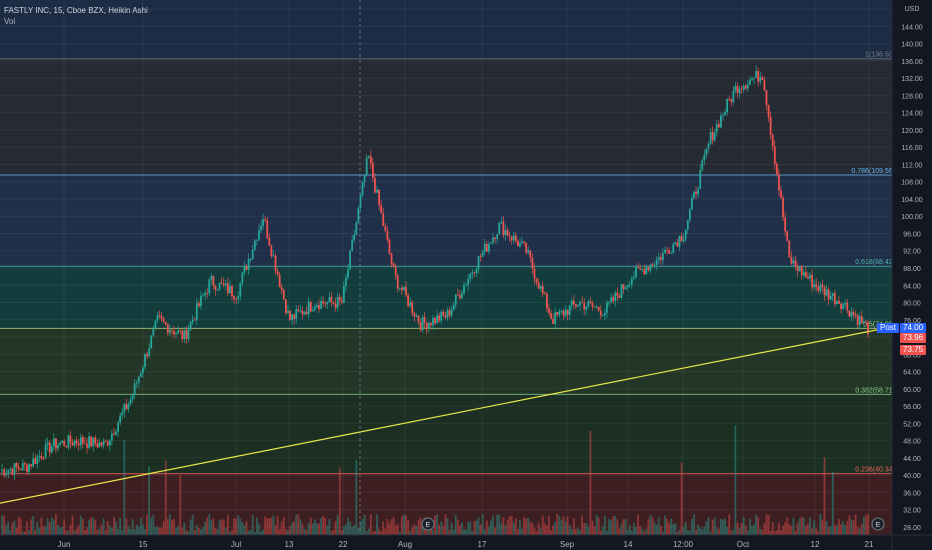 Image resolution: width=932 pixels, height=550 pixels. Describe the element at coordinates (869, 544) in the screenshot. I see `time-axis-label: 21` at that location.